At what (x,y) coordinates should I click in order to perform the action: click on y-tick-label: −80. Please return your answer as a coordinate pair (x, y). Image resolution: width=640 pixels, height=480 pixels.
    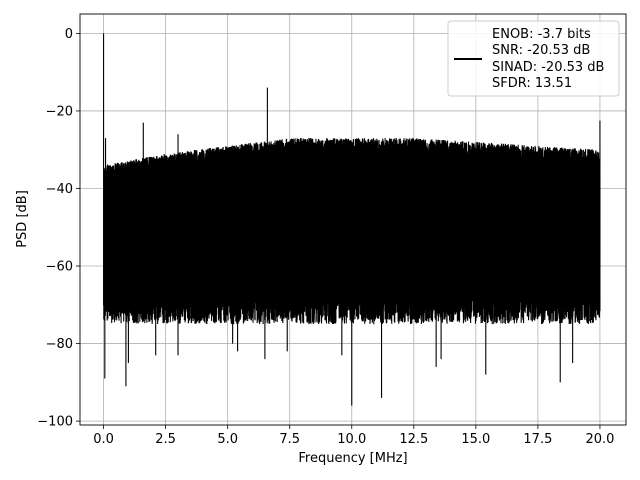
    Looking at the image, I should click on (59, 344).